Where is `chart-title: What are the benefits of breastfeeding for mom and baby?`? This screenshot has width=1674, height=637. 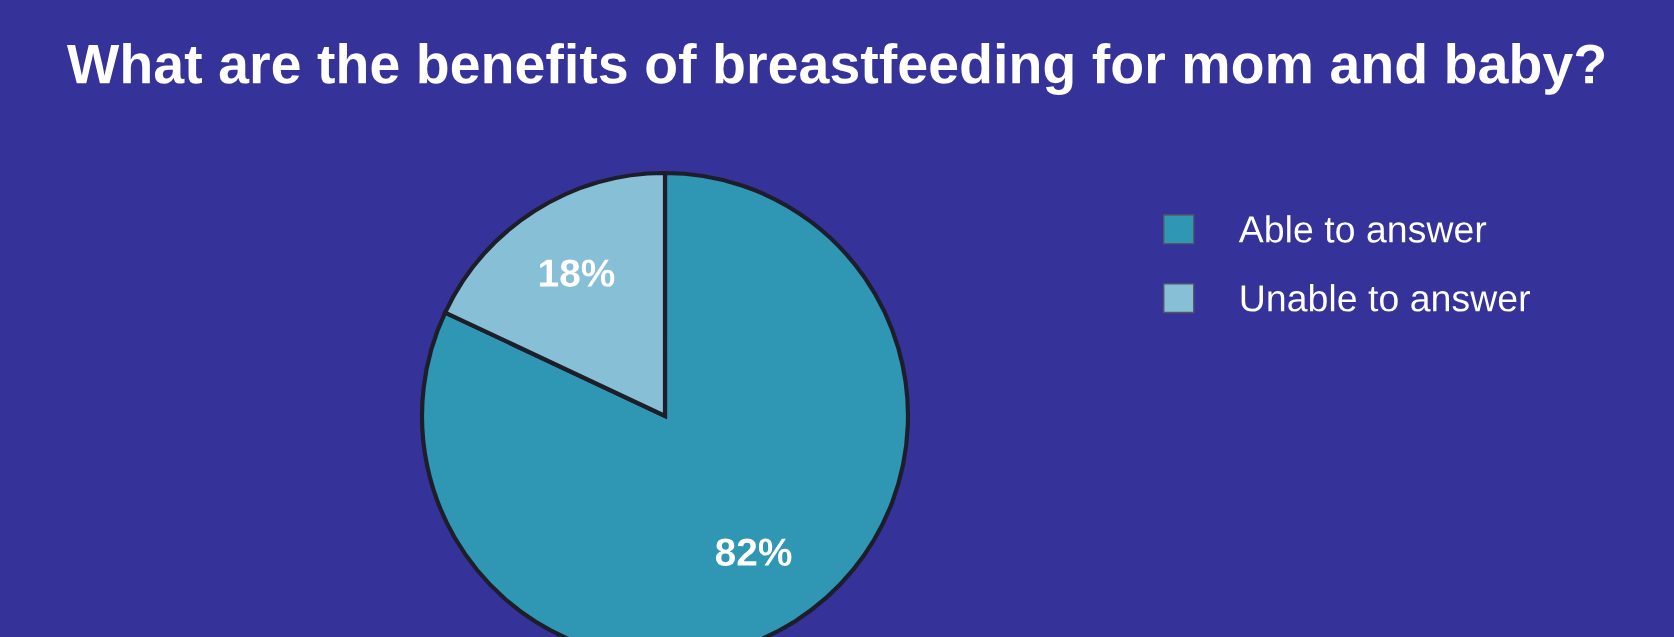
chart-title: What are the benefits of breastfeeding for mom and baby? is located at coordinates (835, 69).